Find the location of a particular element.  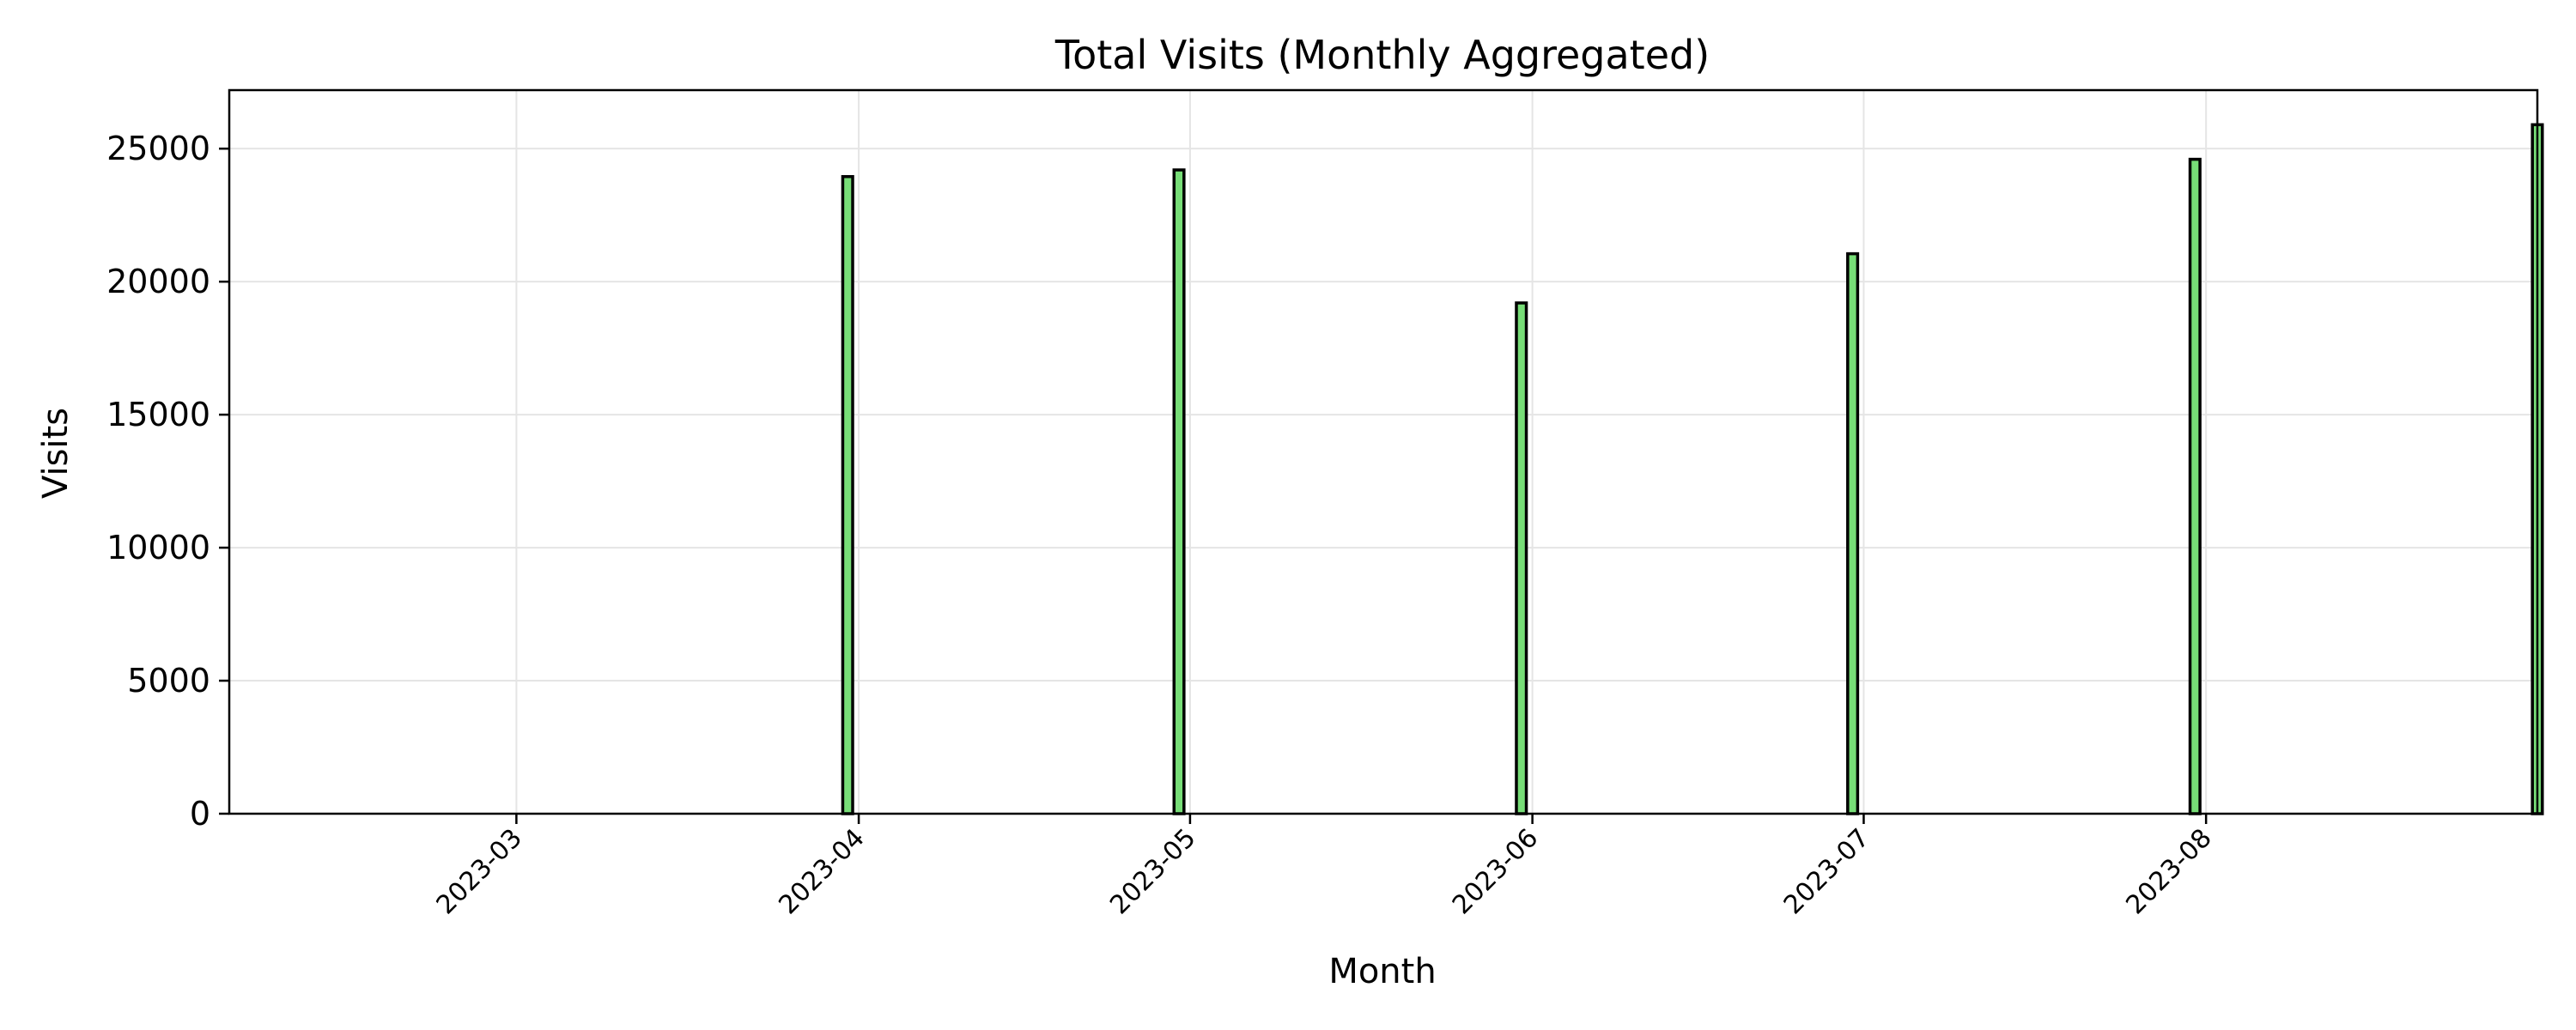

x-tick-label: 2023-05 is located at coordinates (1152, 871).